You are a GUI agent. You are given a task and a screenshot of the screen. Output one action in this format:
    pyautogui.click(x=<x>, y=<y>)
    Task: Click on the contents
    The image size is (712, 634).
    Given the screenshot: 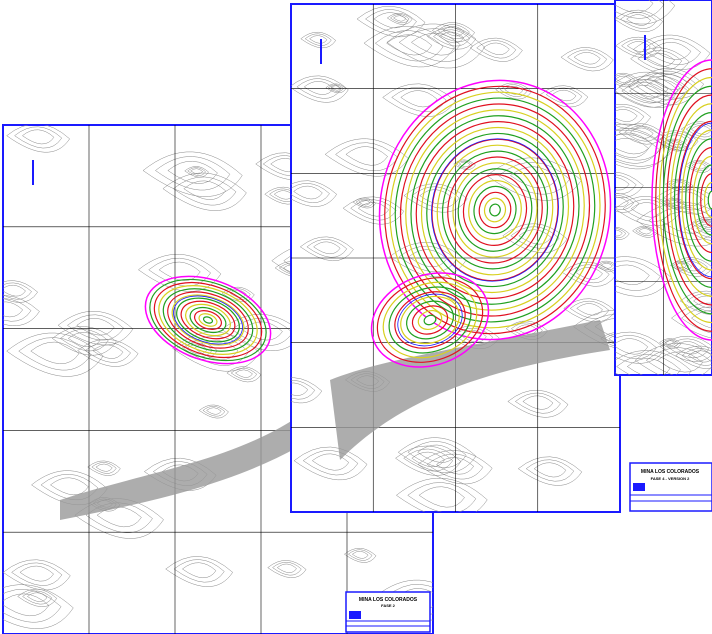 What is the action you would take?
    pyautogui.click(x=663, y=187)
    